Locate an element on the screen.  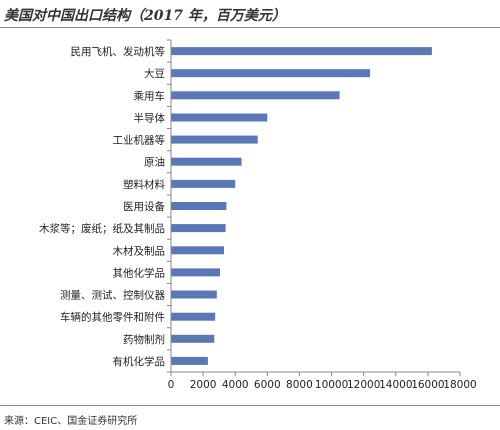
x-tick-label: 12000 is located at coordinates (363, 385).